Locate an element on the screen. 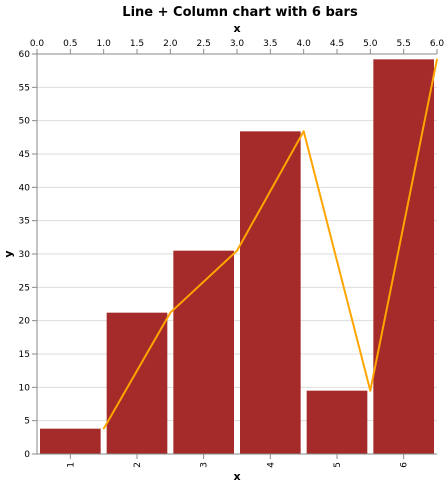 The image size is (444, 486). top-x-tick-label-4: 2.0 is located at coordinates (170, 44).